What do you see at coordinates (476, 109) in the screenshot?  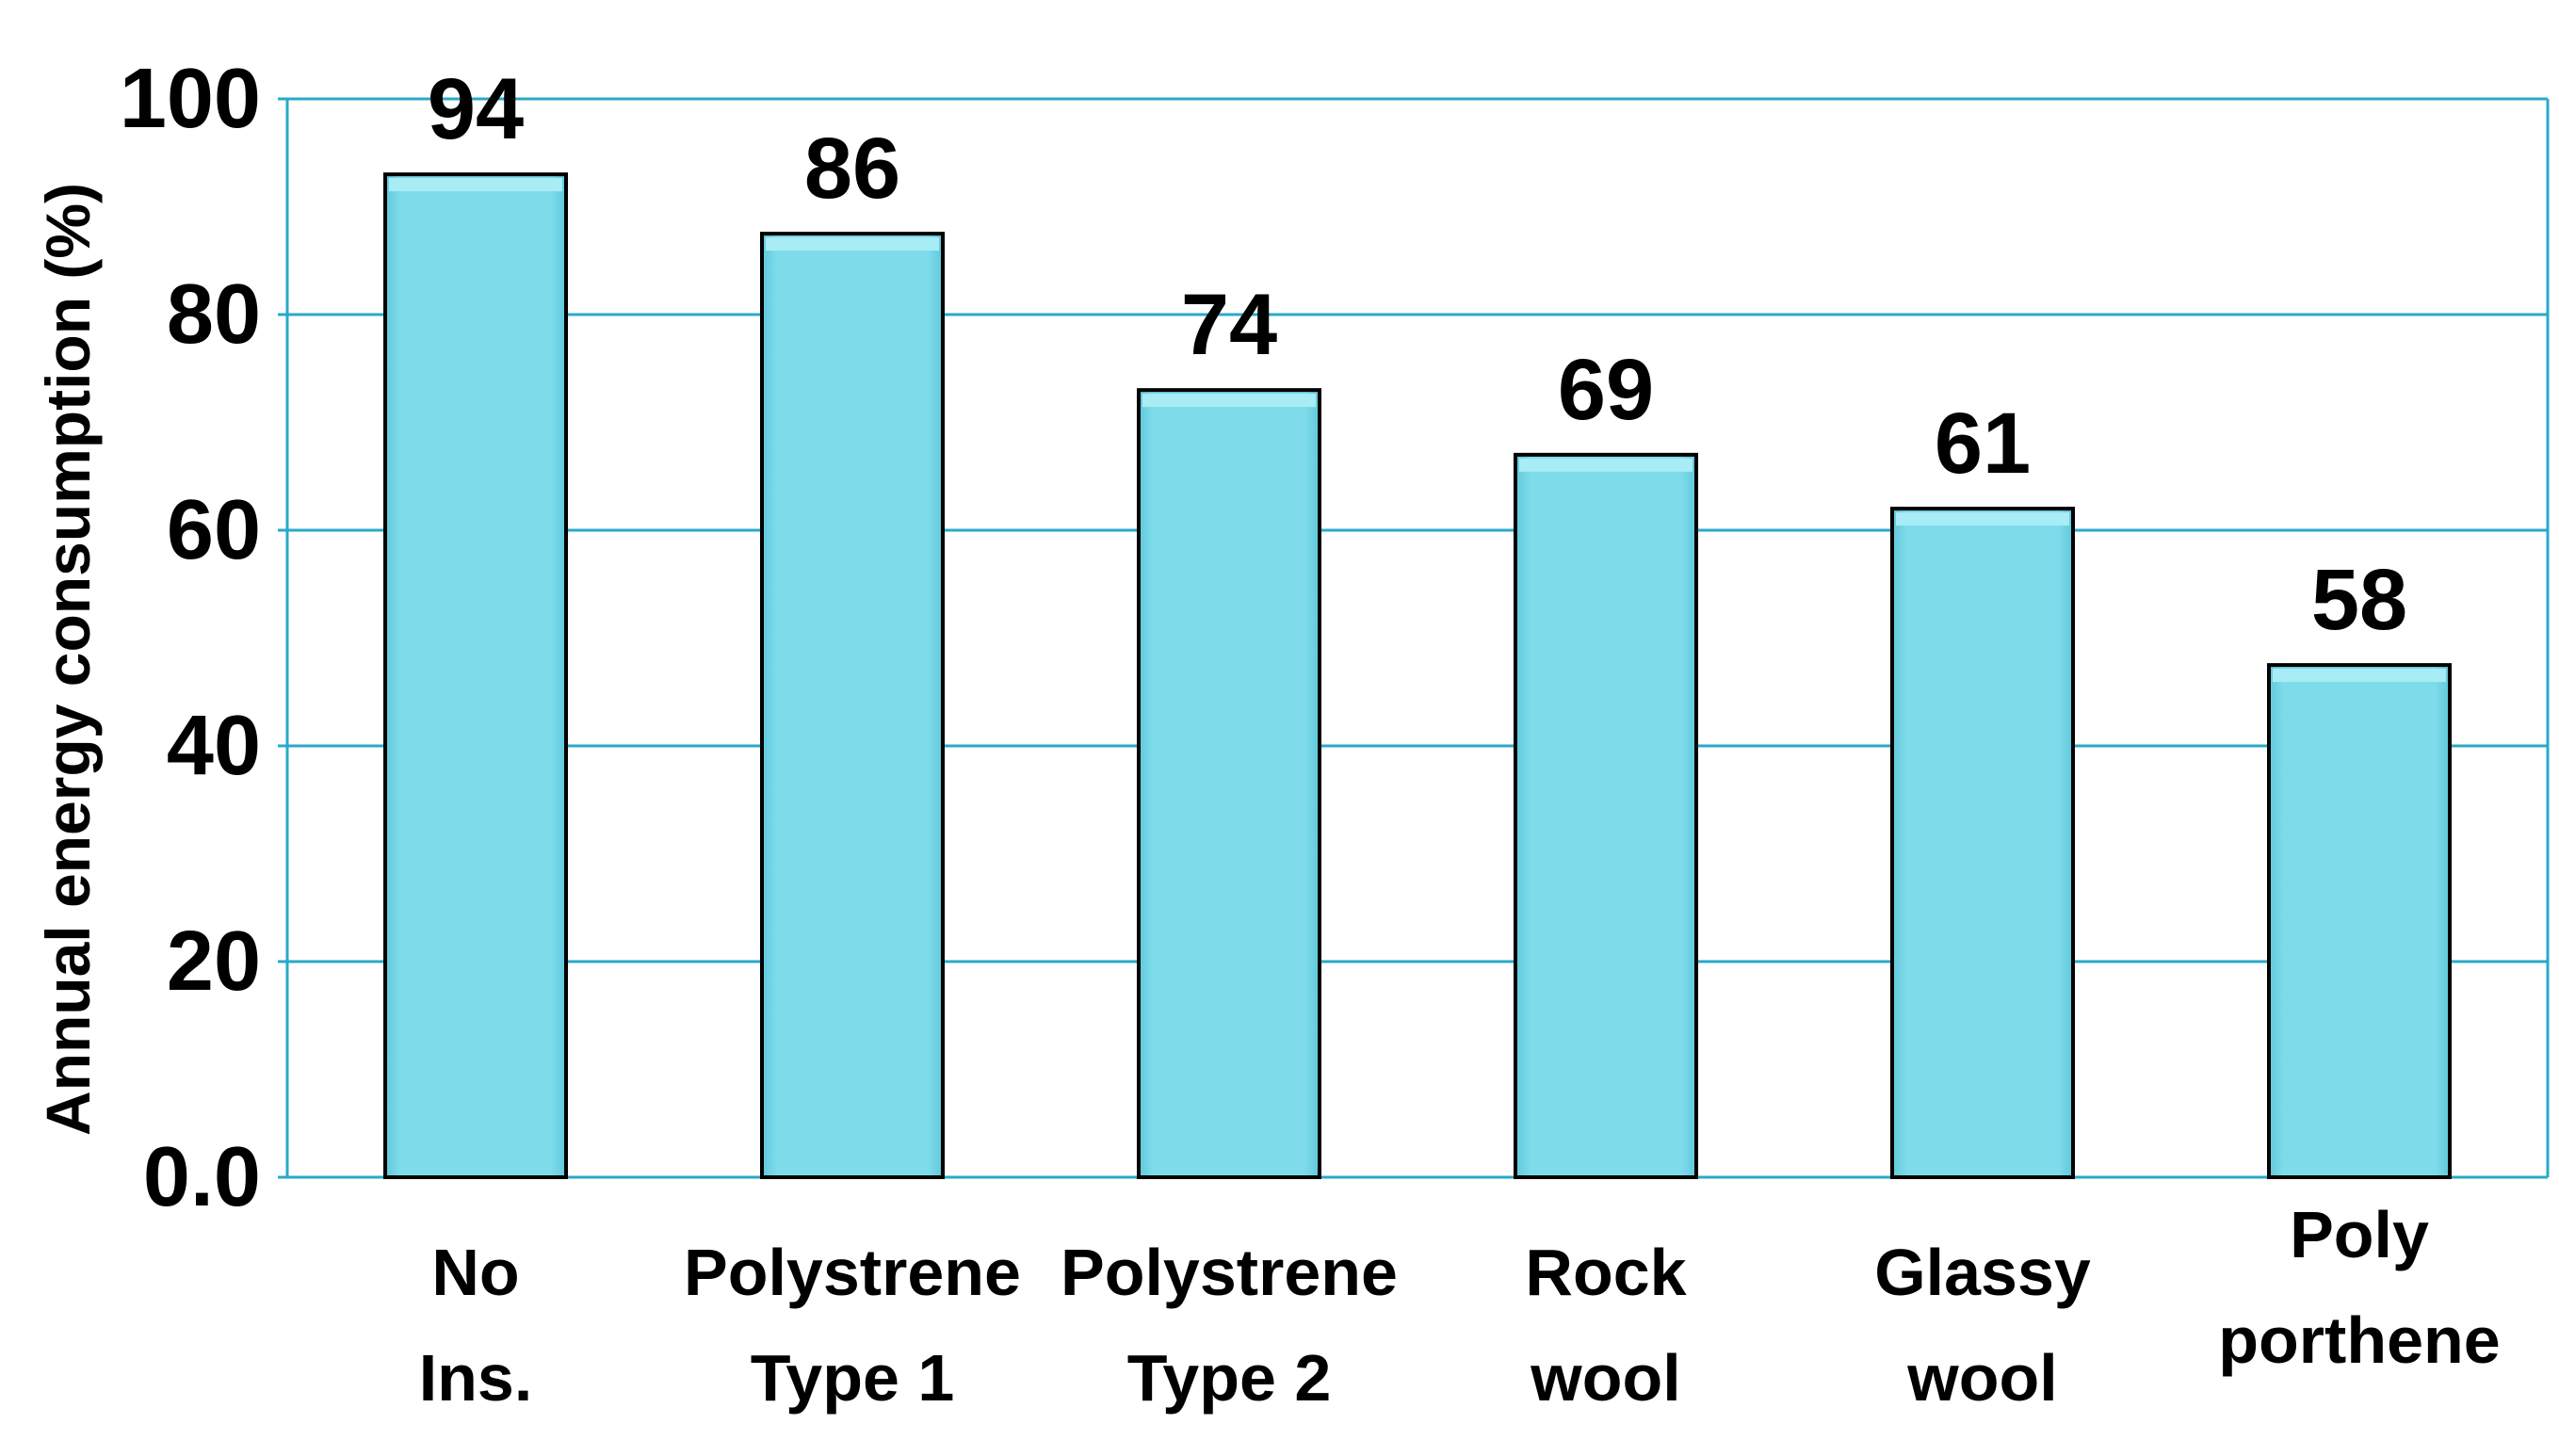 I see `data-label: 94` at bounding box center [476, 109].